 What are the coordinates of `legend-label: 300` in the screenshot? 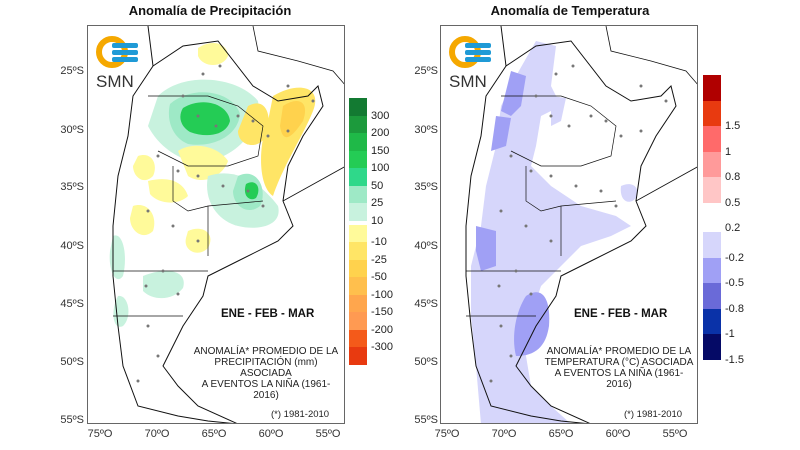 It's located at (380, 115).